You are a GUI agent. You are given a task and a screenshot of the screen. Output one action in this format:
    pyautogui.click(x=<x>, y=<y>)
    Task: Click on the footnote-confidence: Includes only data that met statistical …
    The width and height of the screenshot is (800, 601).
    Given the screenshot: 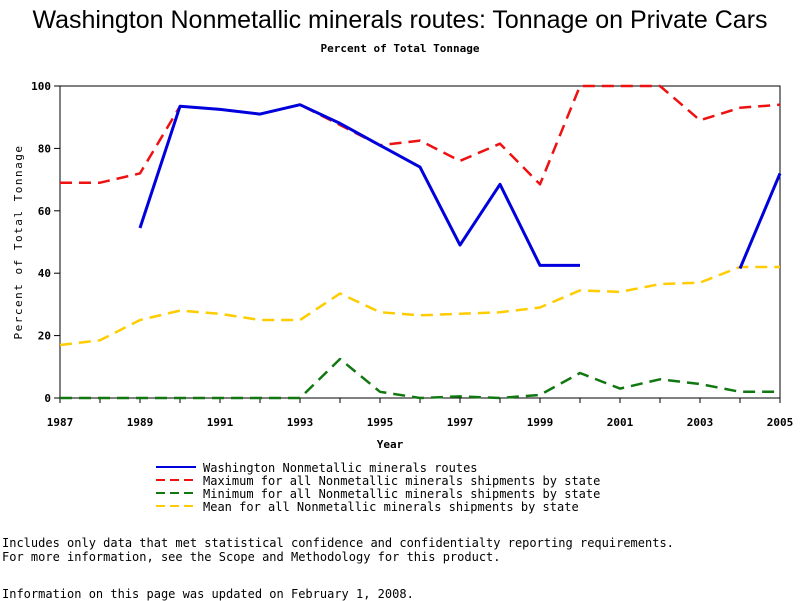 What is the action you would take?
    pyautogui.click(x=338, y=543)
    